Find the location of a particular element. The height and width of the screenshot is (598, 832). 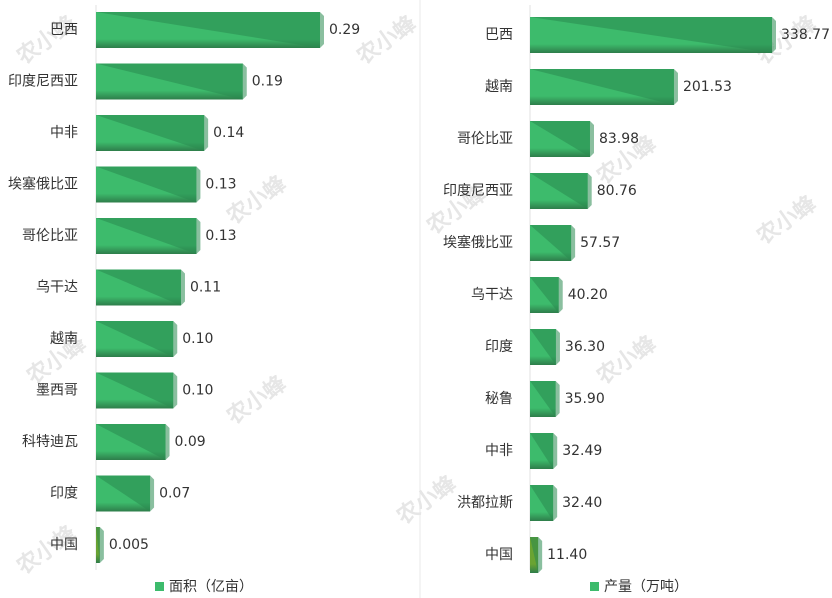

category-label: 秘鲁 is located at coordinates (499, 399).